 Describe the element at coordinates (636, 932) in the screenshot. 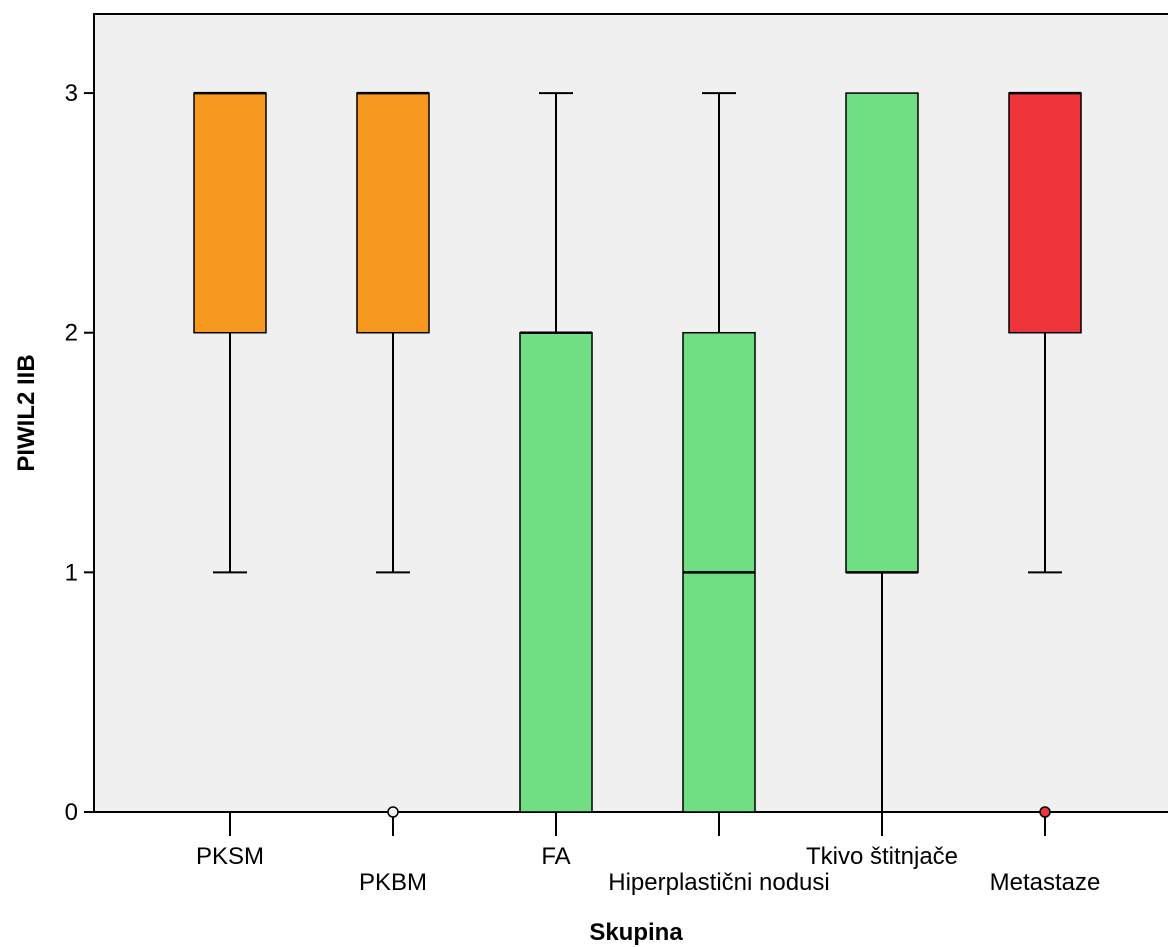

I see `x-axis-title: Skupina` at that location.